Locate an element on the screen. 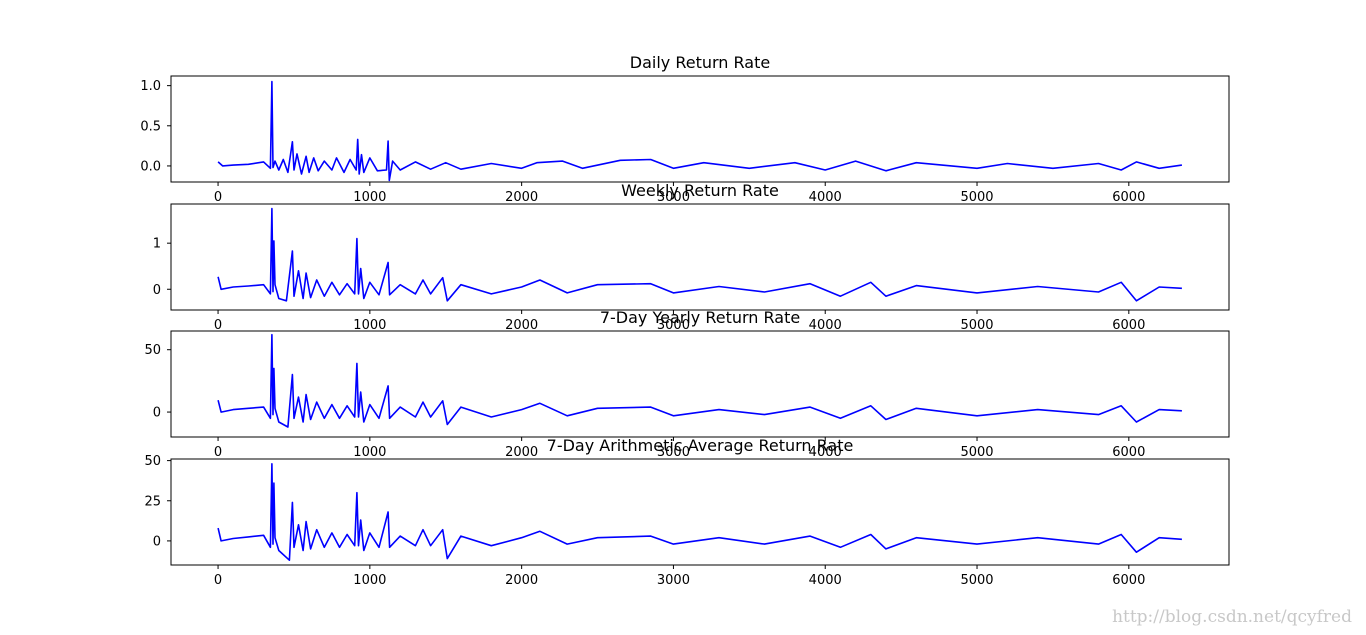  y-tick-label: 1.0 is located at coordinates (150, 86).